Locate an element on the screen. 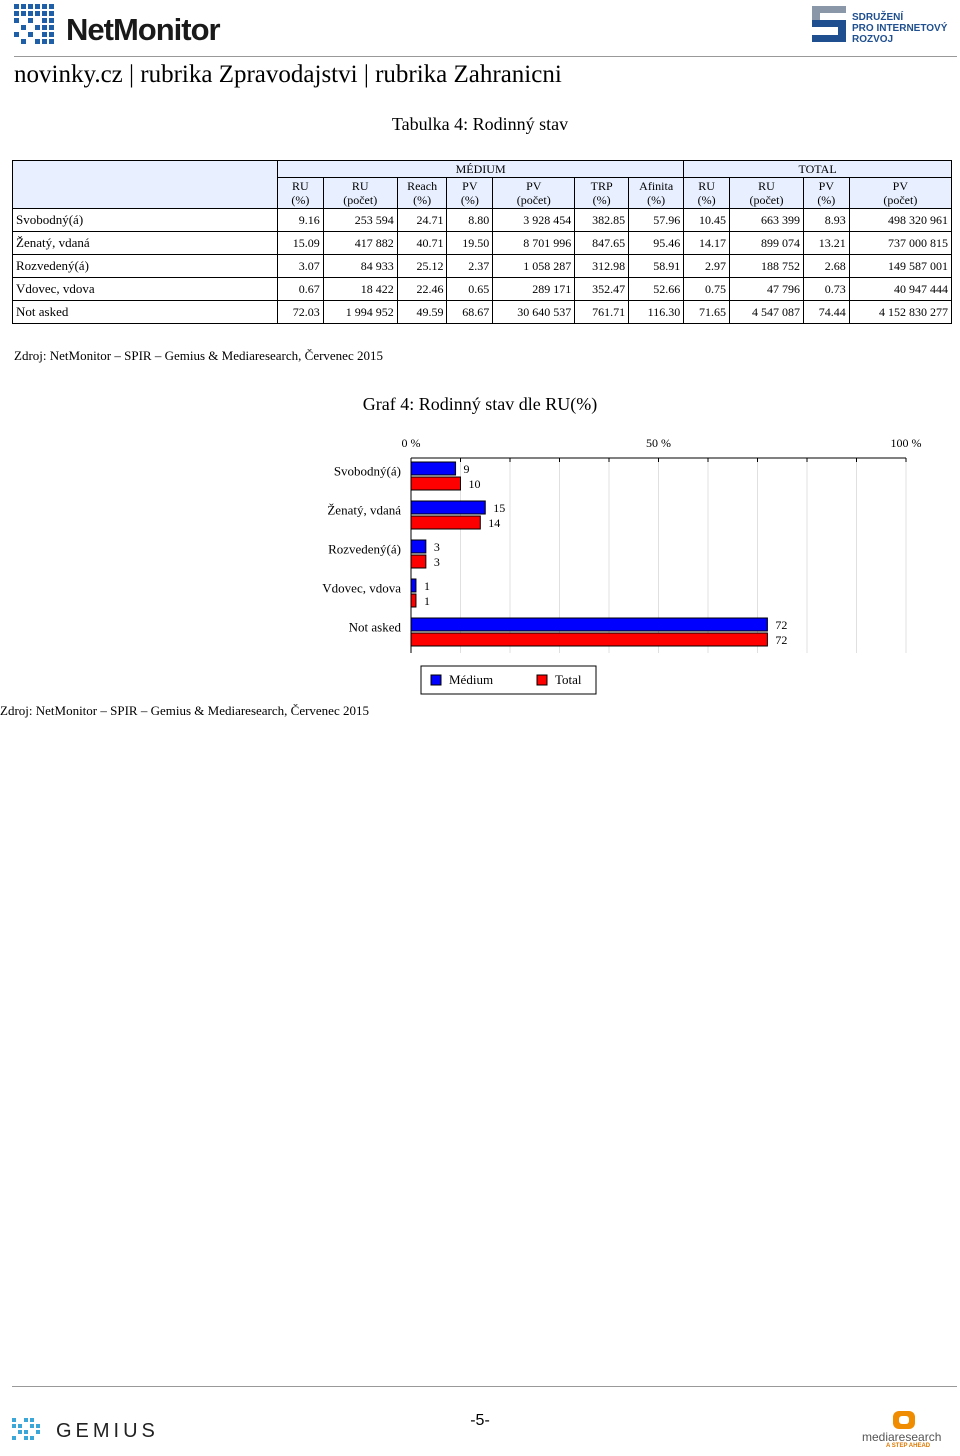 The width and height of the screenshot is (960, 1456). table-cell: 18 422 is located at coordinates (360, 289).